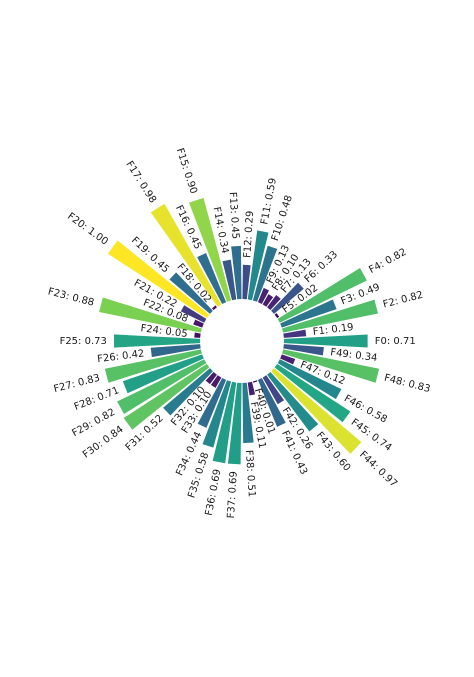 The width and height of the screenshot is (474, 677). What do you see at coordinates (186, 255) in the screenshot?
I see `bar-F17` at bounding box center [186, 255].